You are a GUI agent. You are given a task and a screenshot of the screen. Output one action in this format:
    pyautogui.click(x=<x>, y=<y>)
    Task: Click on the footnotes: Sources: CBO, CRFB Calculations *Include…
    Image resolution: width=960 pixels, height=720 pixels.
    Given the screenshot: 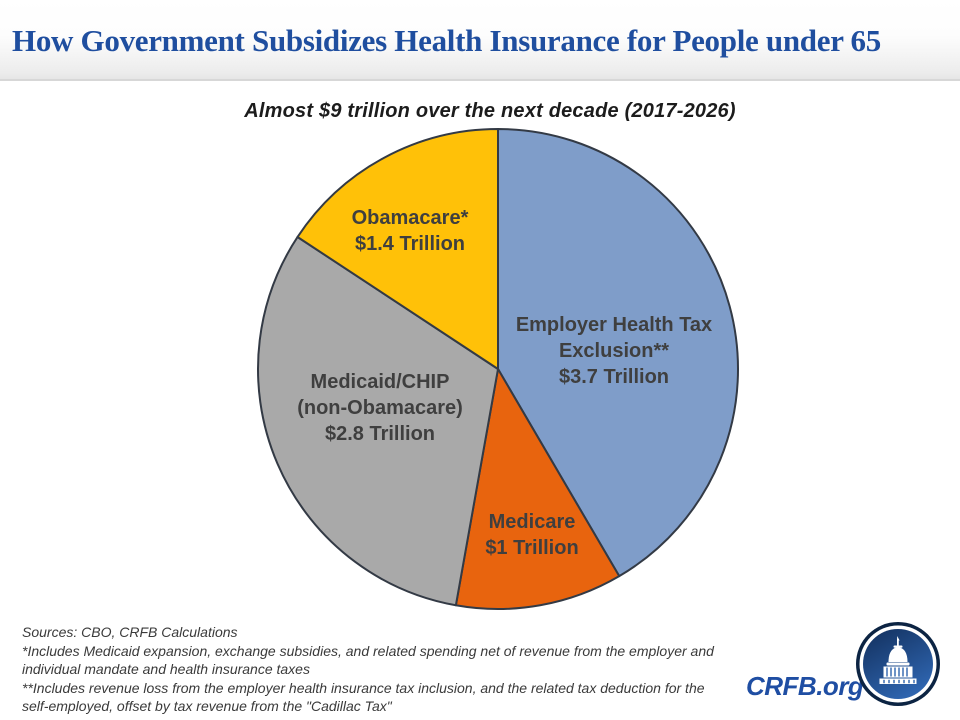 What is the action you would take?
    pyautogui.click(x=372, y=669)
    